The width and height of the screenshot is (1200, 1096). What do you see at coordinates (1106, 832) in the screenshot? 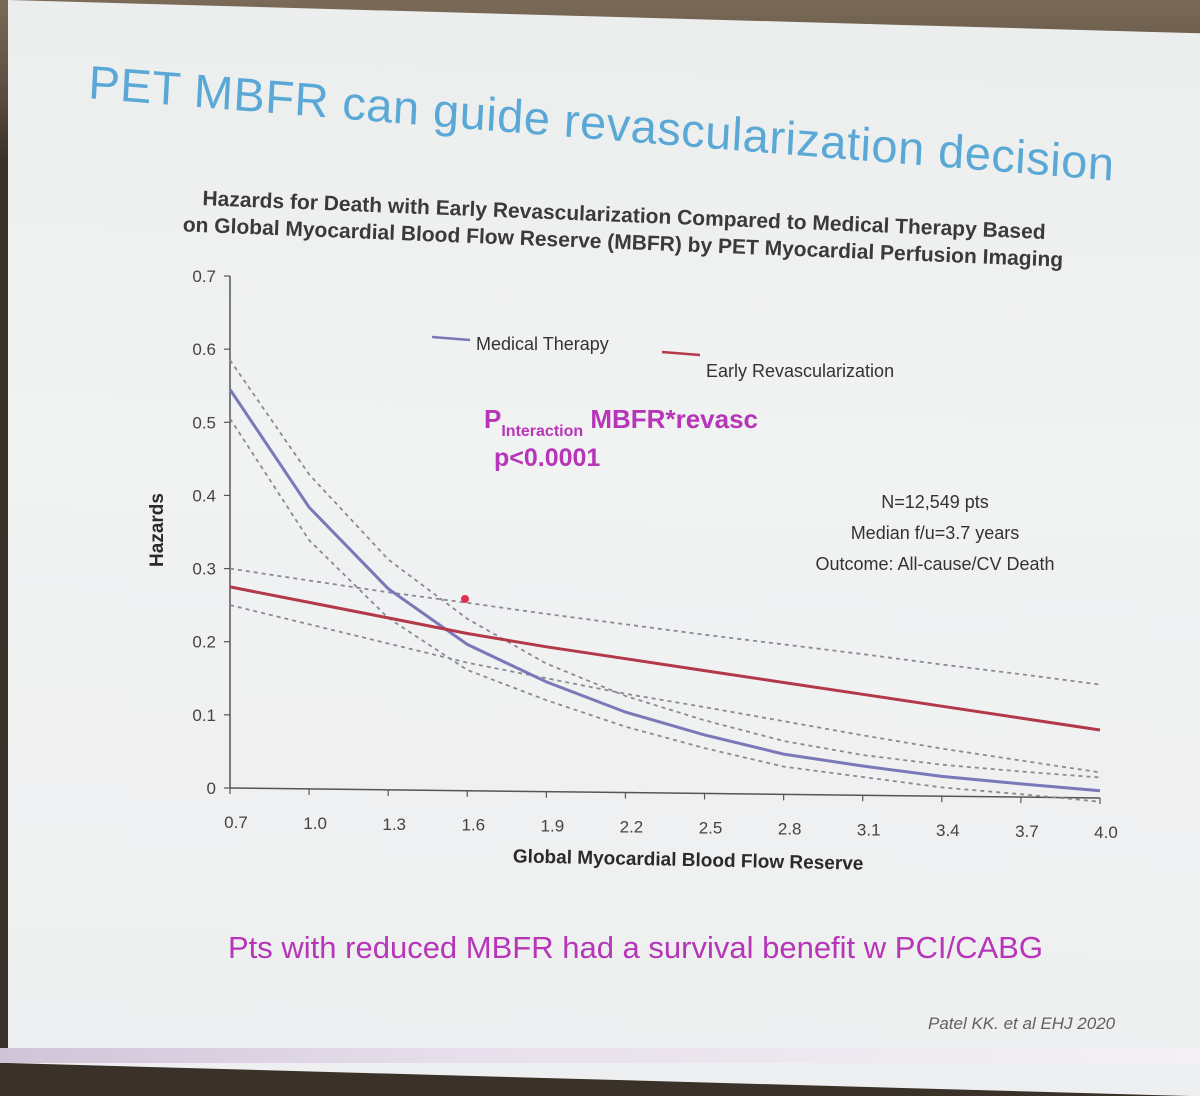
I see `x-tick-label: 4.0` at bounding box center [1106, 832].